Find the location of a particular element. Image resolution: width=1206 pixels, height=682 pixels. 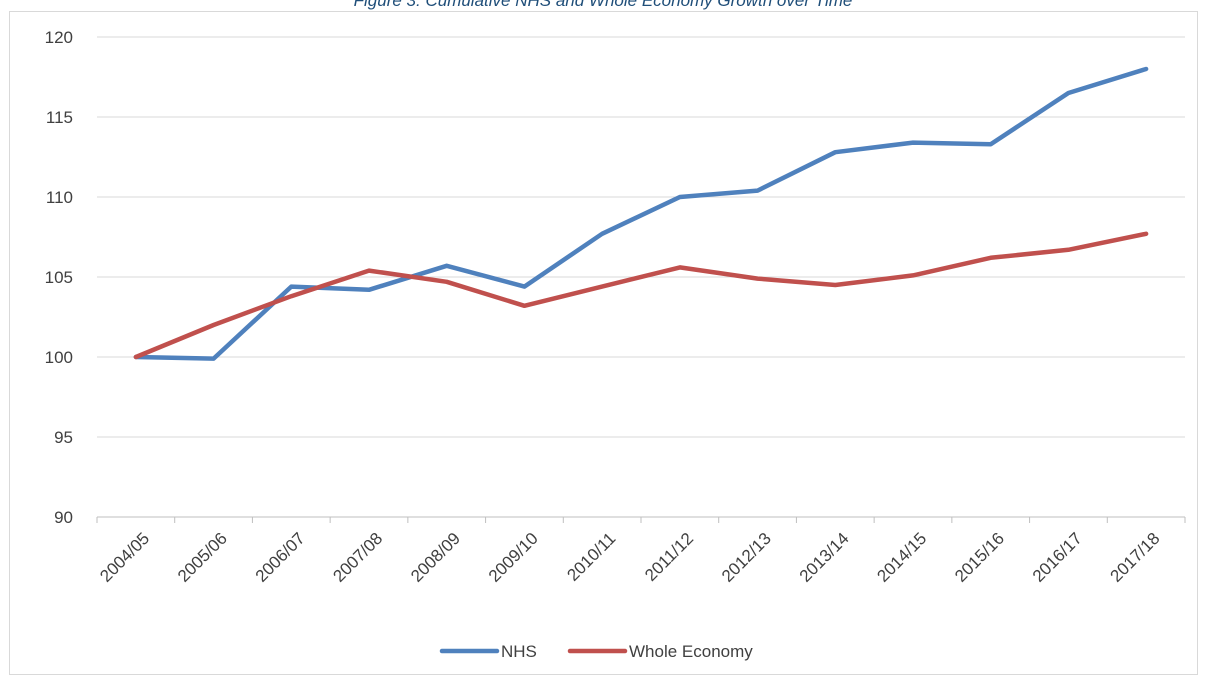

y-tick-label: 110 is located at coordinates (59, 197).